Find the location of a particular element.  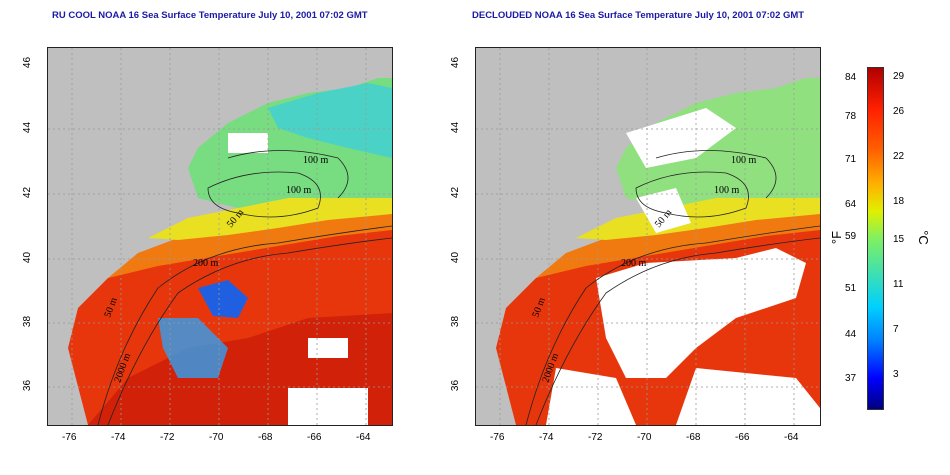

fahrenheit-tick: 71 is located at coordinates (851, 159).